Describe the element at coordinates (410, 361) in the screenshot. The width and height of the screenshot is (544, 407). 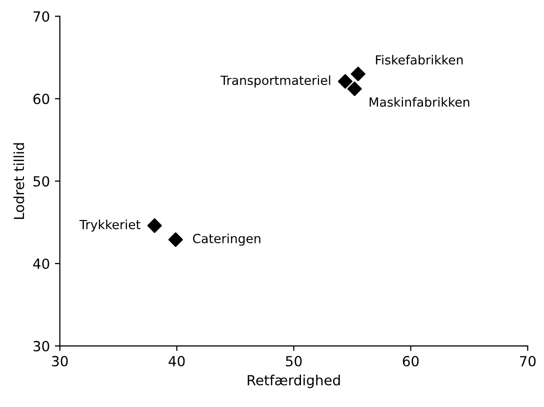
I see `x-tick-label: 60` at that location.